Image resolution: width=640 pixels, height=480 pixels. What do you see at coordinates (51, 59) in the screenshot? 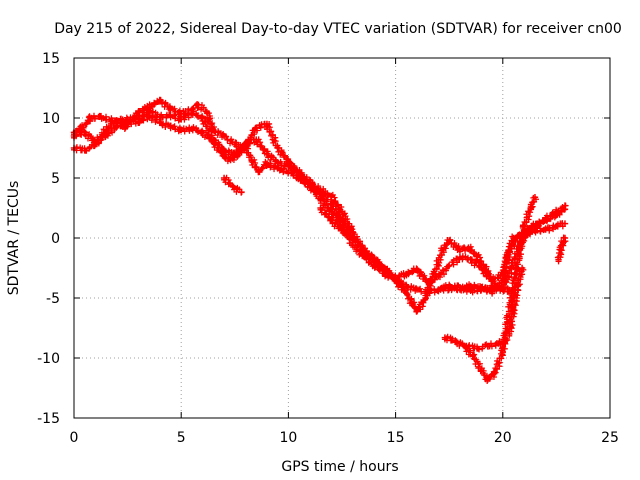
I see `y-tick-label: 15` at bounding box center [51, 59].